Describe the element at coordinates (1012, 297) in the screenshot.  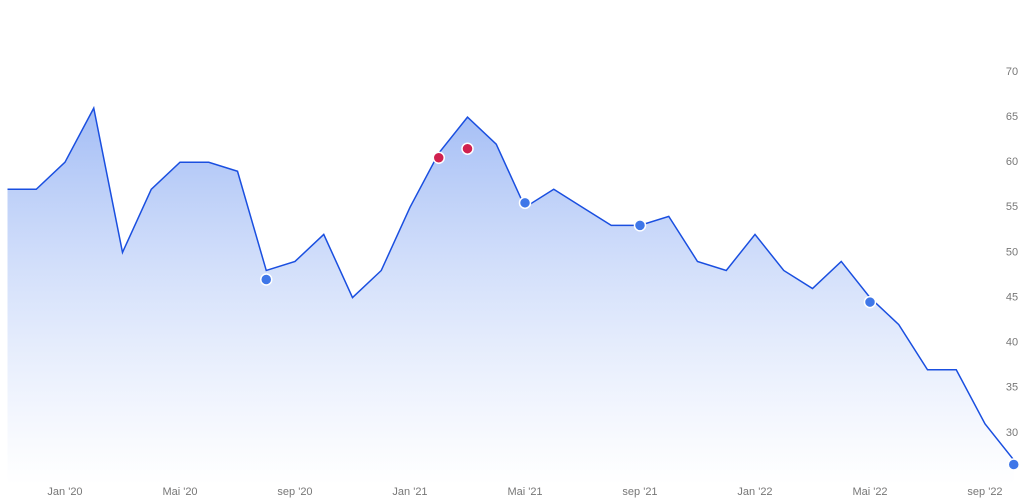
I see `y-tick-label: 45` at that location.